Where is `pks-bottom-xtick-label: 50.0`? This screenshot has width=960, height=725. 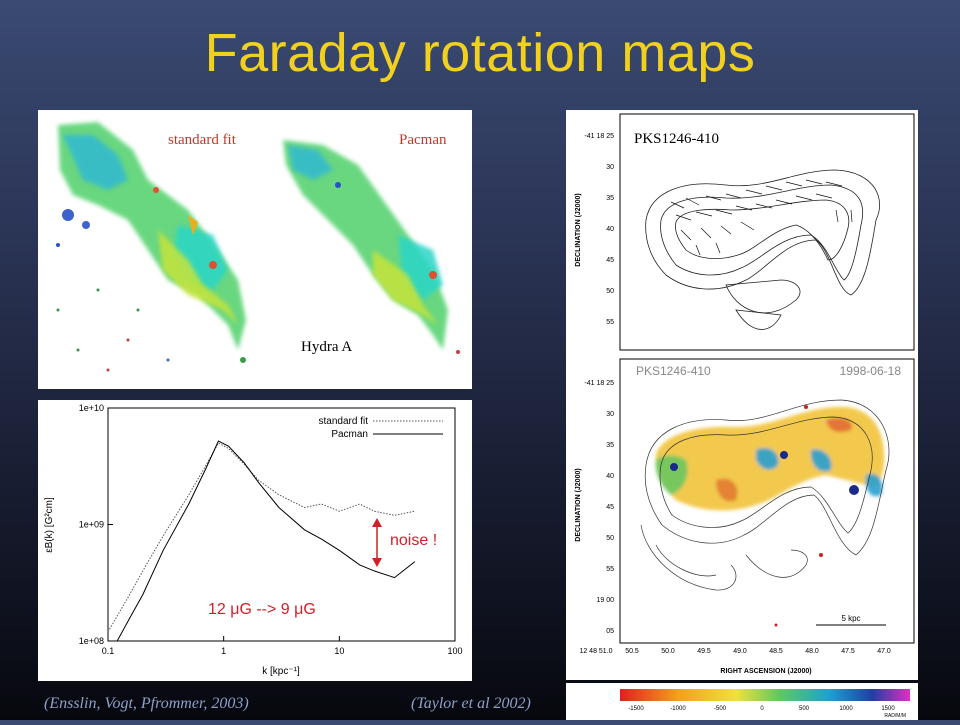
pks-bottom-xtick-label: 50.0 is located at coordinates (668, 651).